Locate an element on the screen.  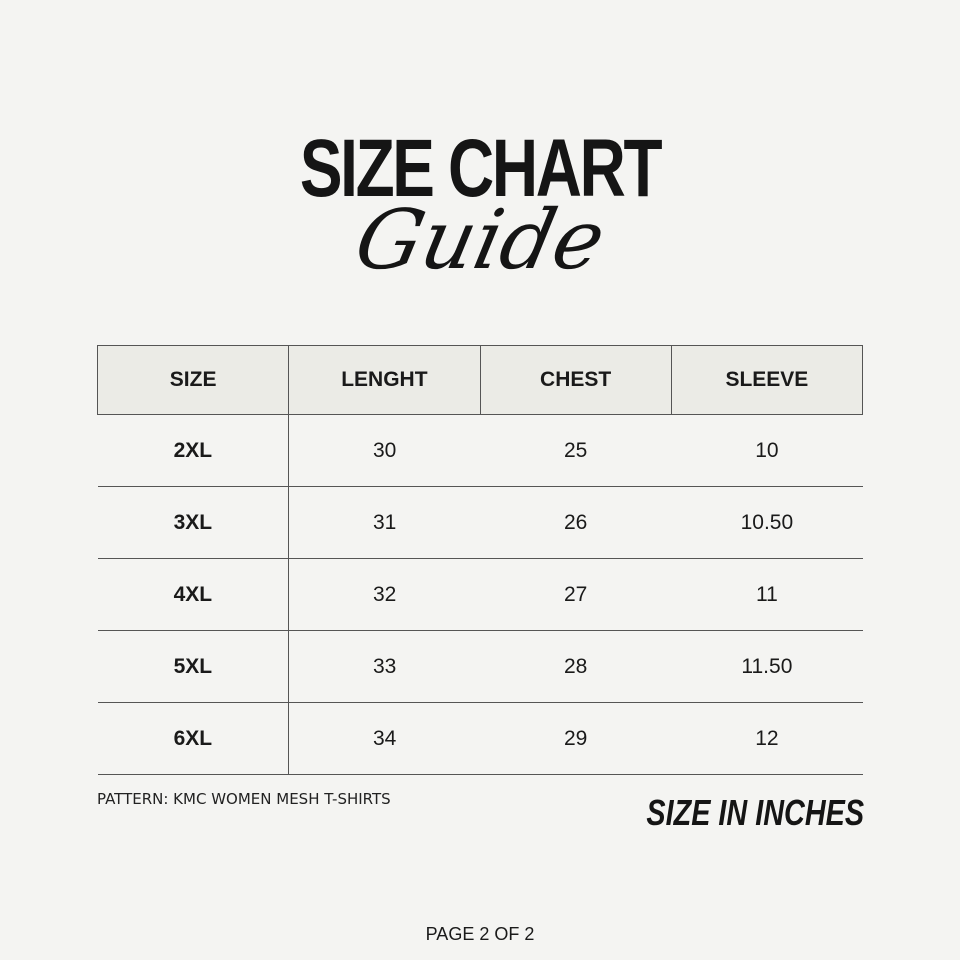
cell-sleeve: 10 is located at coordinates (767, 450).